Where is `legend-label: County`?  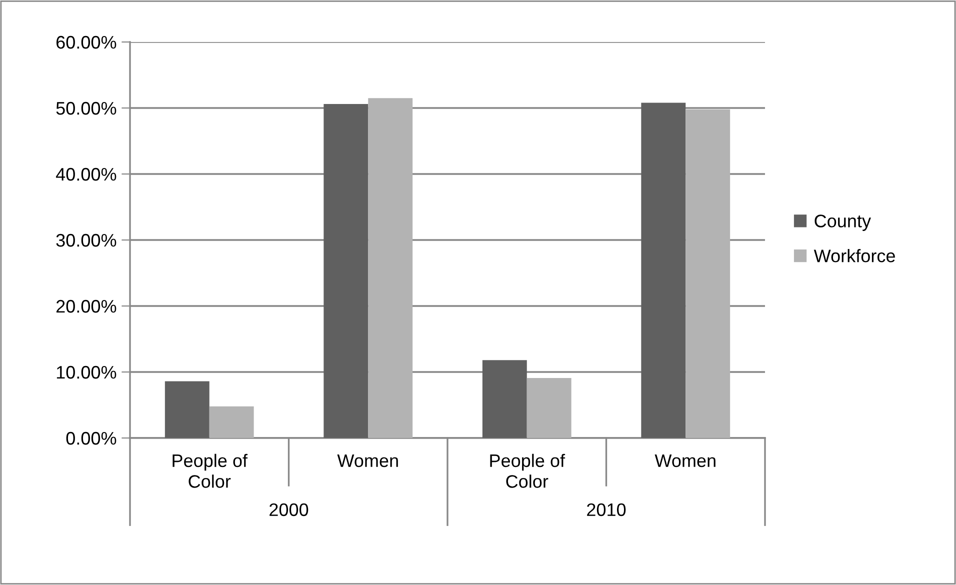
legend-label: County is located at coordinates (842, 222).